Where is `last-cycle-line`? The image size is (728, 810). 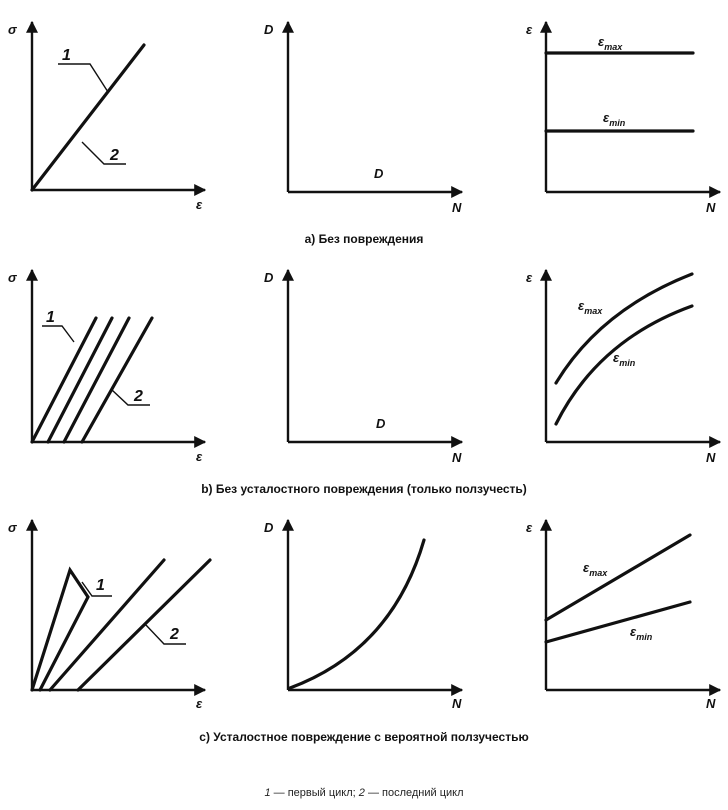 last-cycle-line is located at coordinates (144, 625).